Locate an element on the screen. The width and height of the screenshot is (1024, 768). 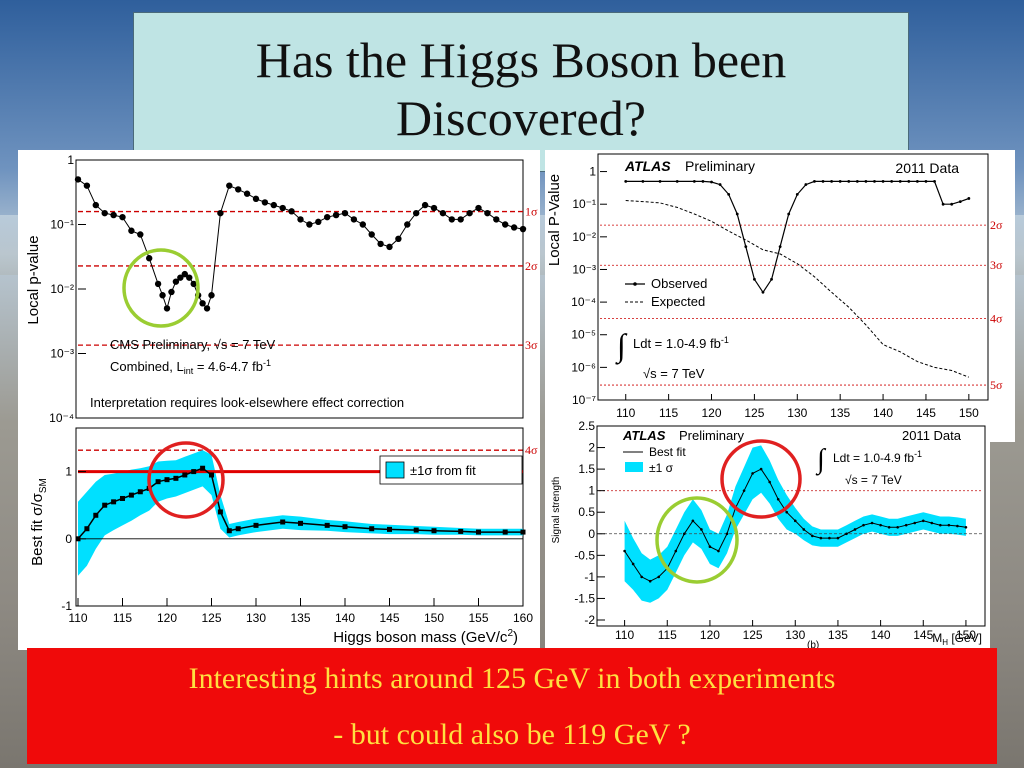
atlas-signal-ytick-label: -0.5 is located at coordinates (584, 555).